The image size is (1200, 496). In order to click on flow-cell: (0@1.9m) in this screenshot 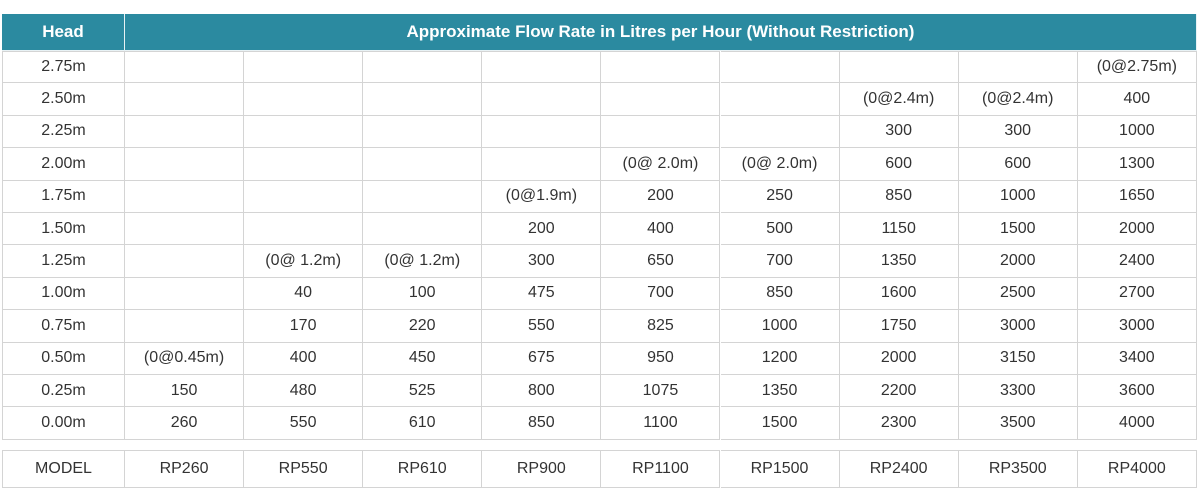, I will do `click(542, 196)`.